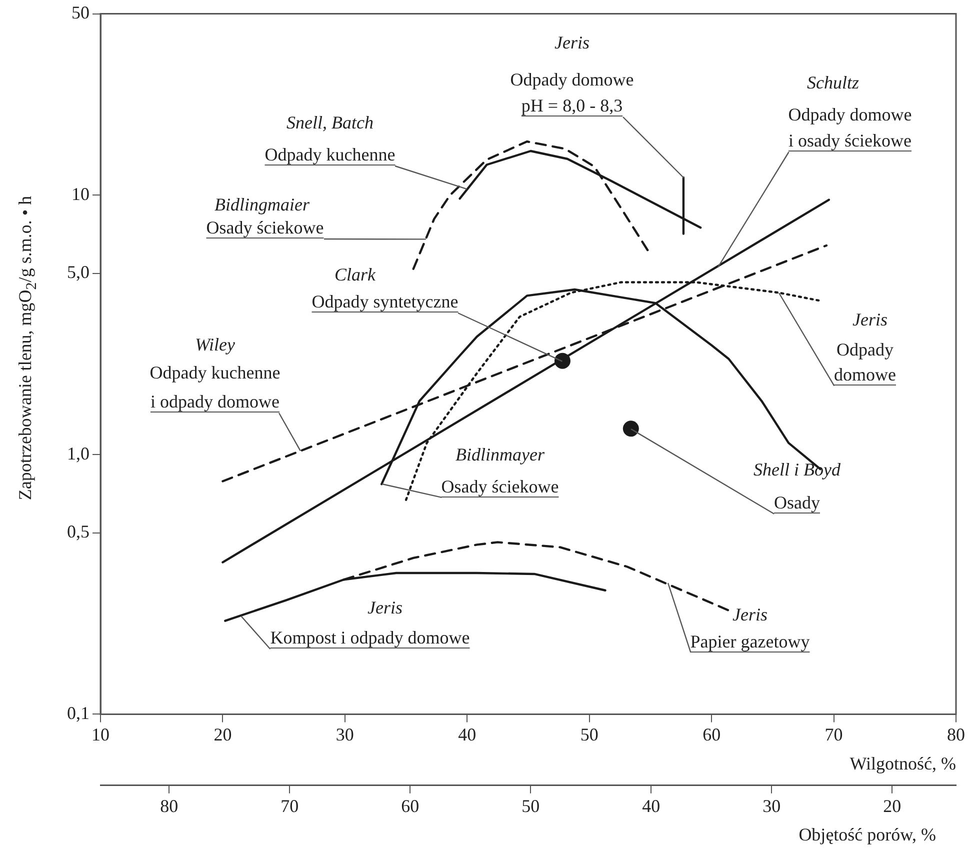 The image size is (968, 859). I want to click on x2-tick-label: 60, so click(410, 806).